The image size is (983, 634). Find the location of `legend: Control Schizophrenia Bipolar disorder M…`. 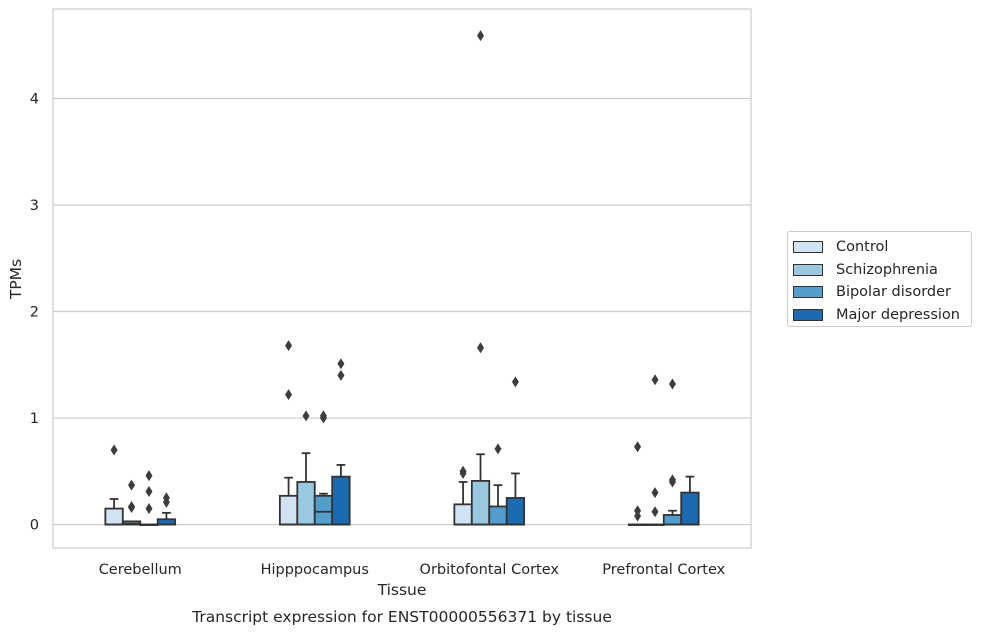

legend: Control Schizophrenia Bipolar disorder M… is located at coordinates (879, 279).